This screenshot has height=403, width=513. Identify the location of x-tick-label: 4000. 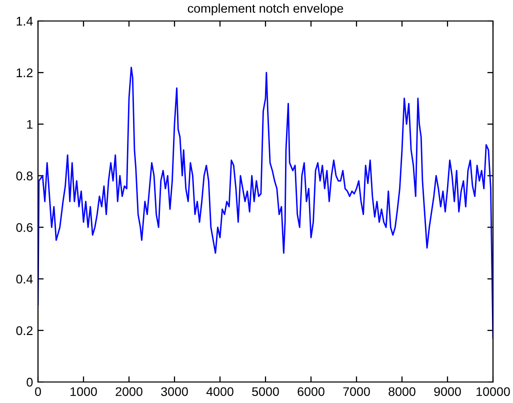
(220, 391).